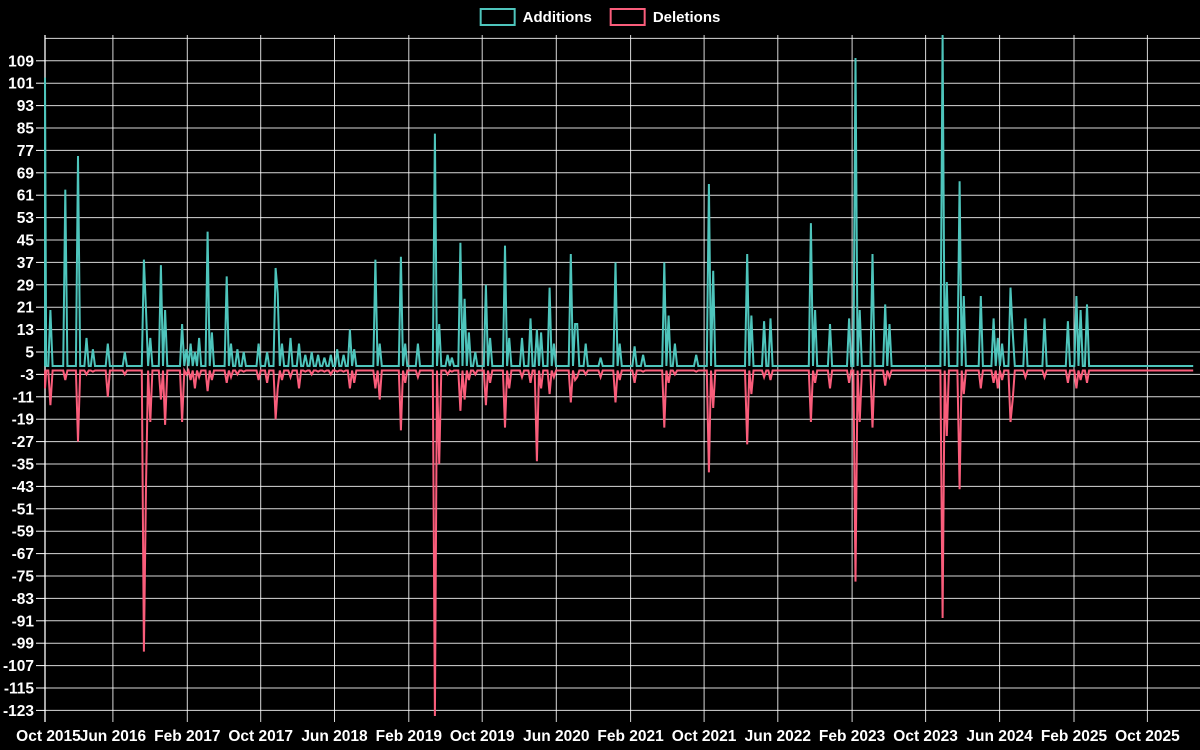 The width and height of the screenshot is (1200, 750). Describe the element at coordinates (21, 84) in the screenshot. I see `y-tick-label: 101` at that location.